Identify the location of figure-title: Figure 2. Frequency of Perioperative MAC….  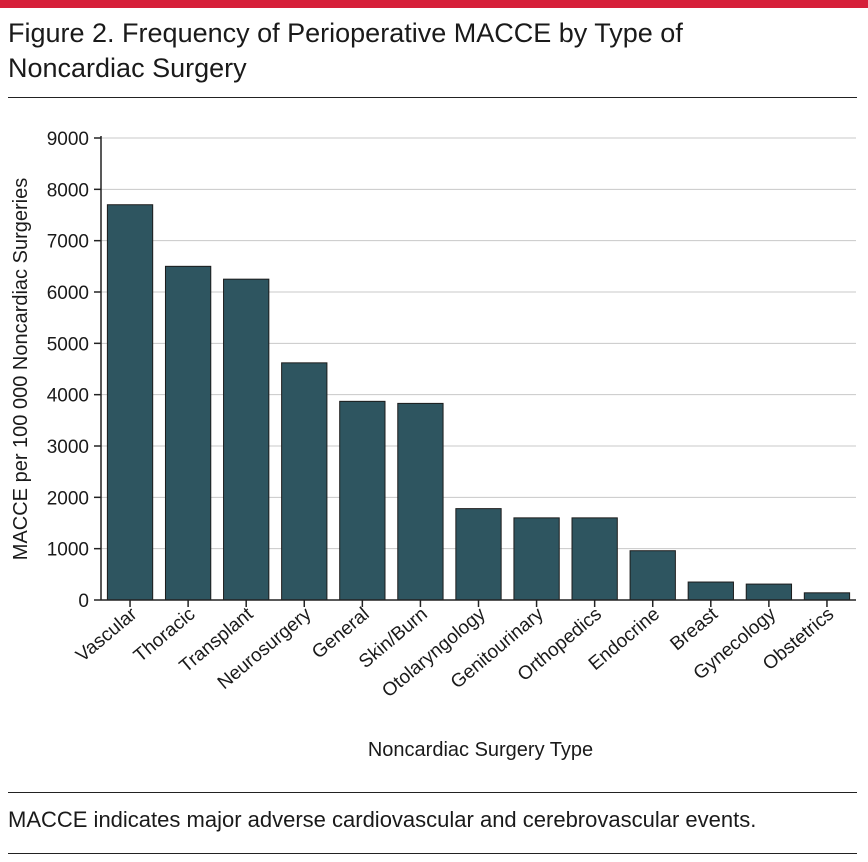
(345, 50).